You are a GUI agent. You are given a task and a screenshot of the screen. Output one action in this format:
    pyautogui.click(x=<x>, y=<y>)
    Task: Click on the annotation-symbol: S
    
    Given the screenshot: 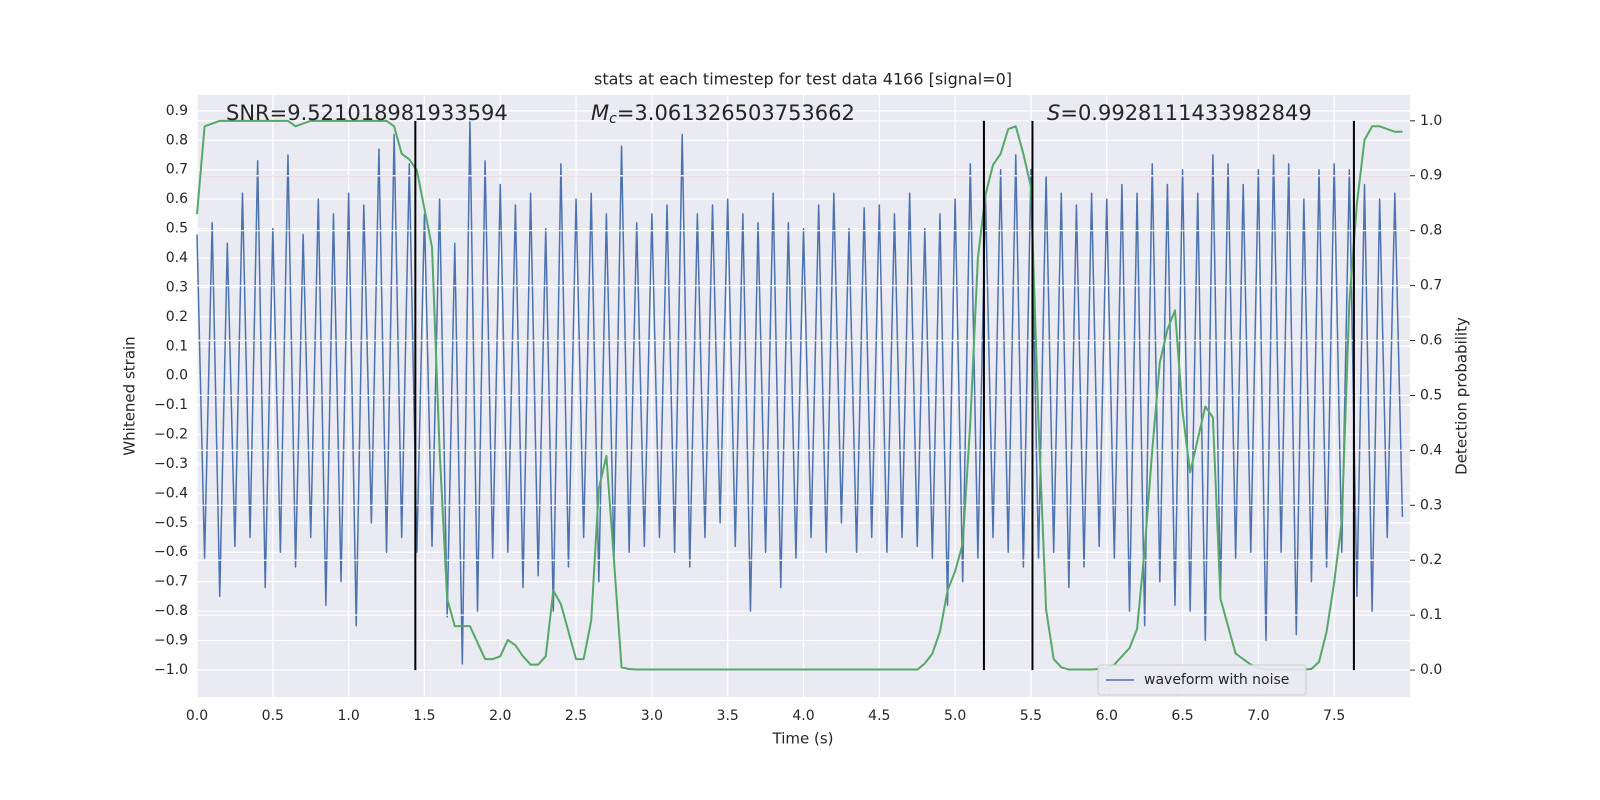 What is the action you would take?
    pyautogui.click(x=1053, y=113)
    